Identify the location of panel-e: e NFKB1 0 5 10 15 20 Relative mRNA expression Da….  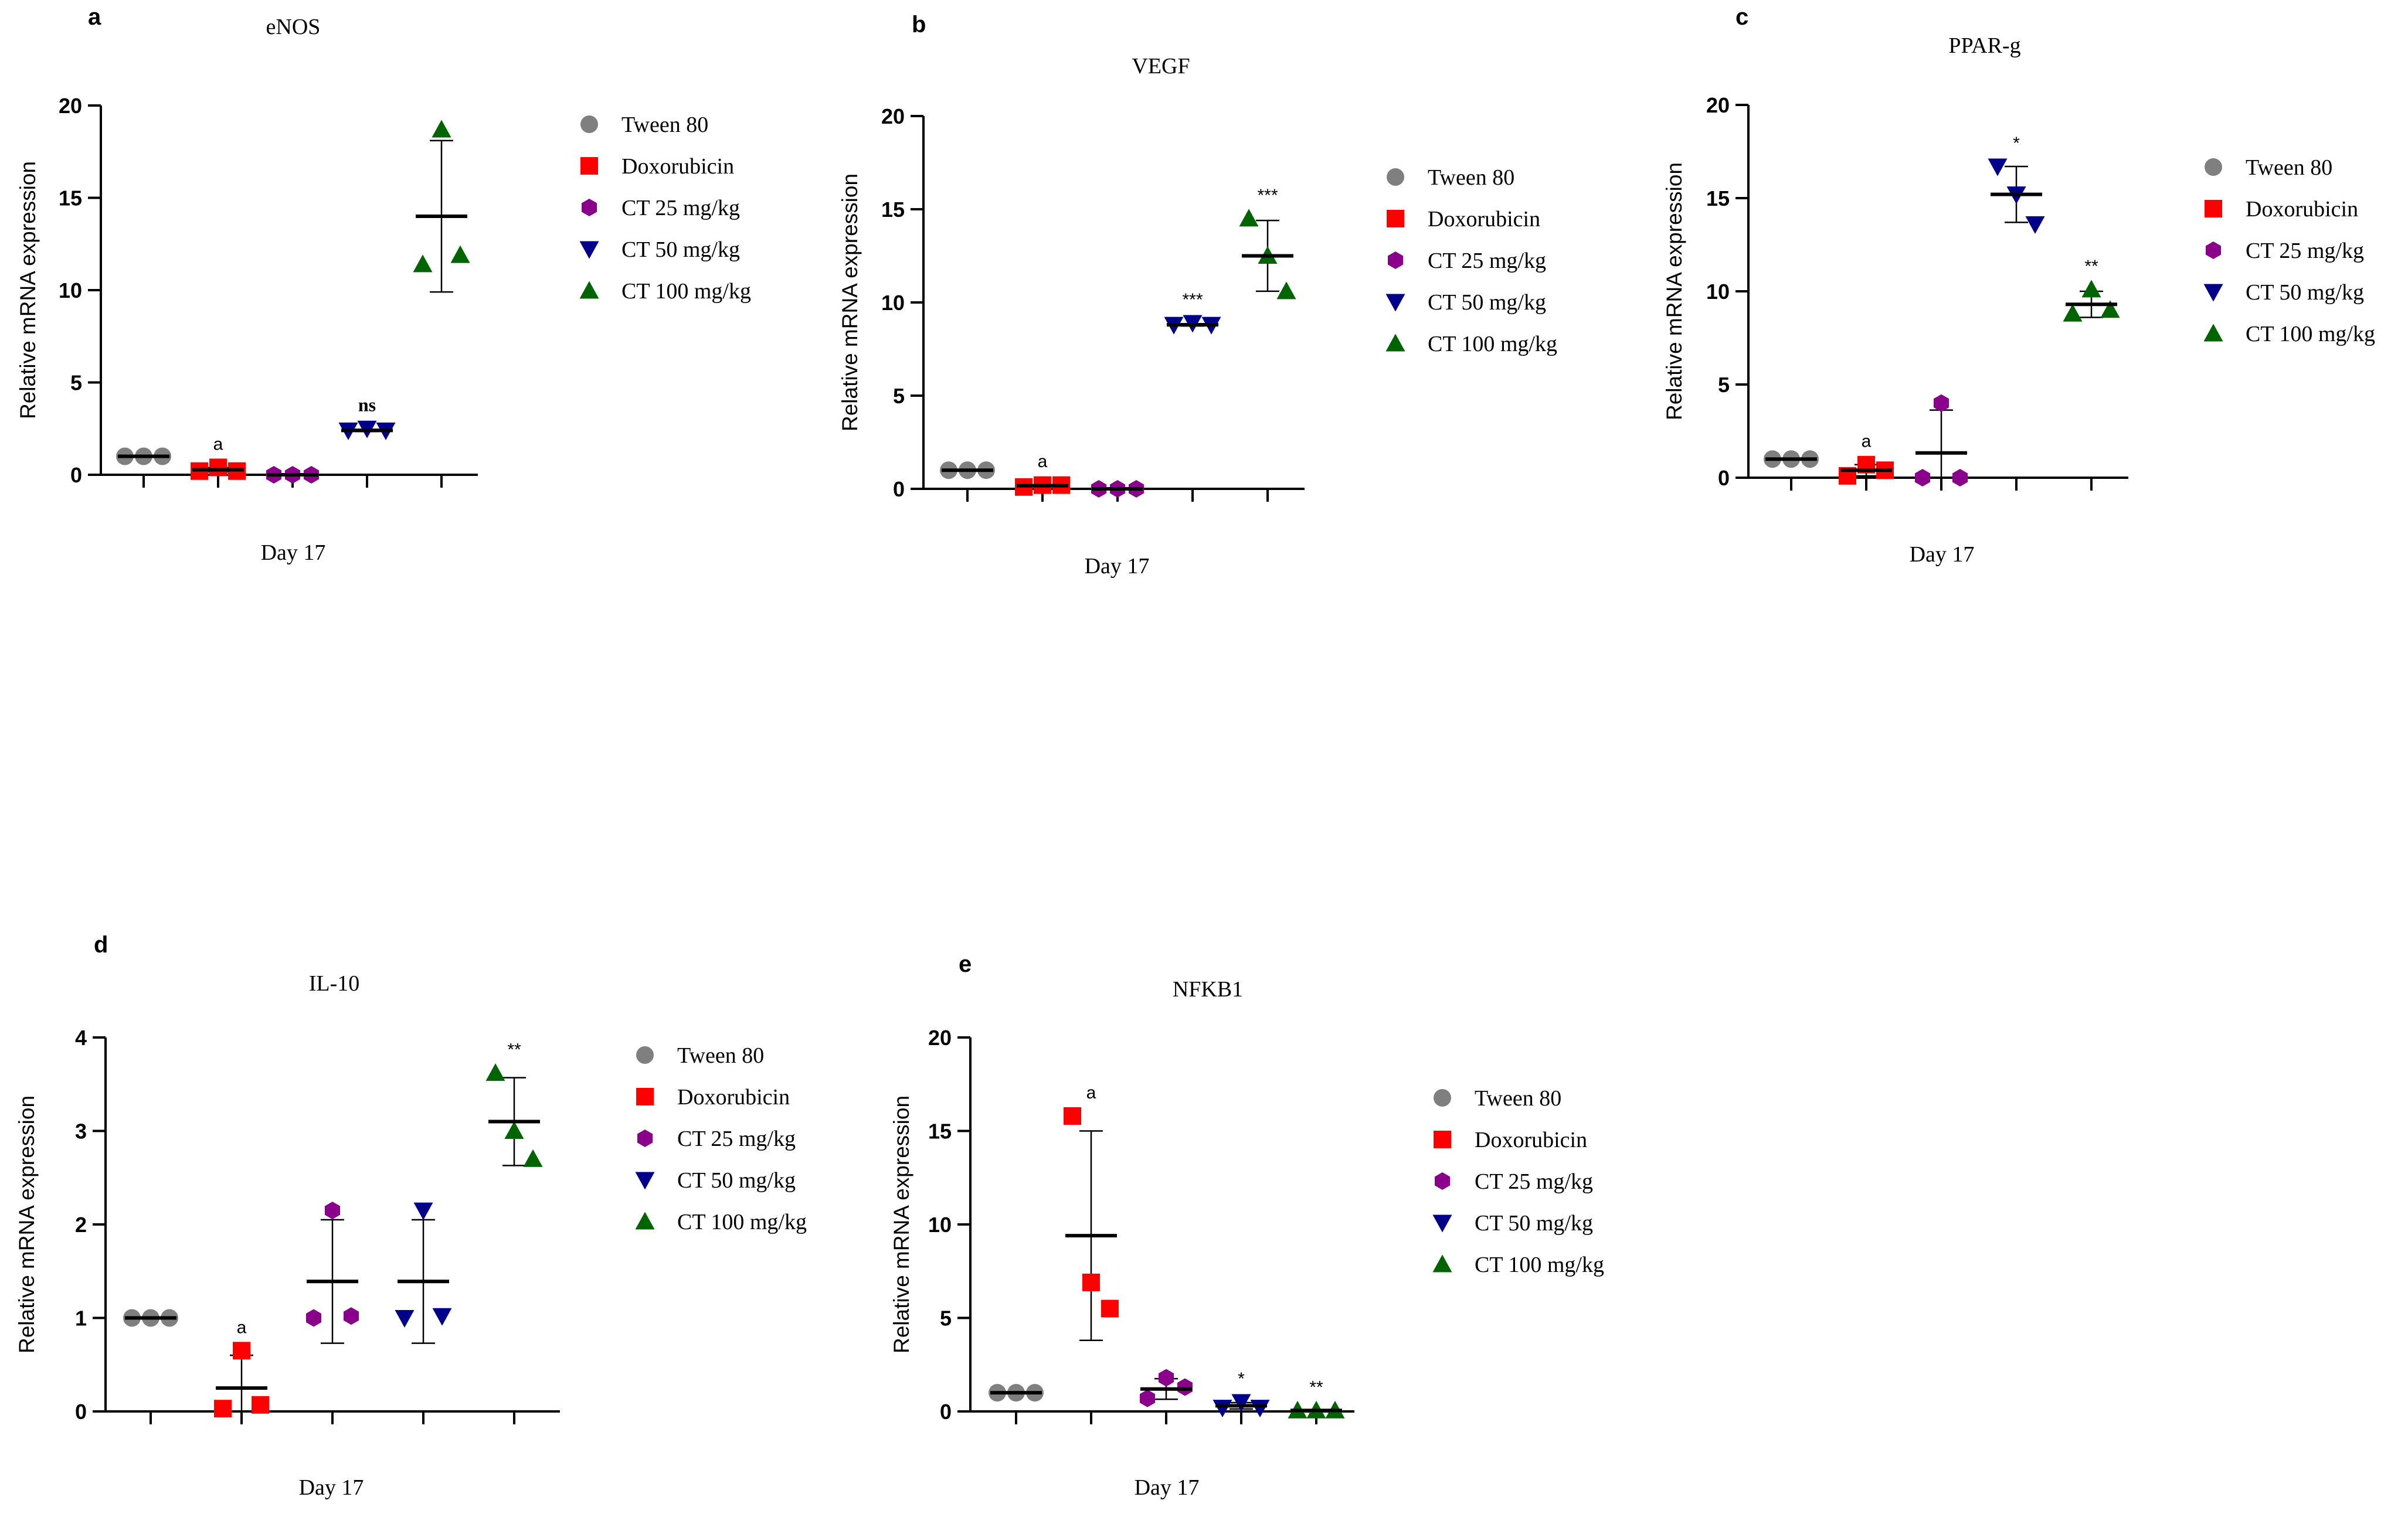
(1246, 1226).